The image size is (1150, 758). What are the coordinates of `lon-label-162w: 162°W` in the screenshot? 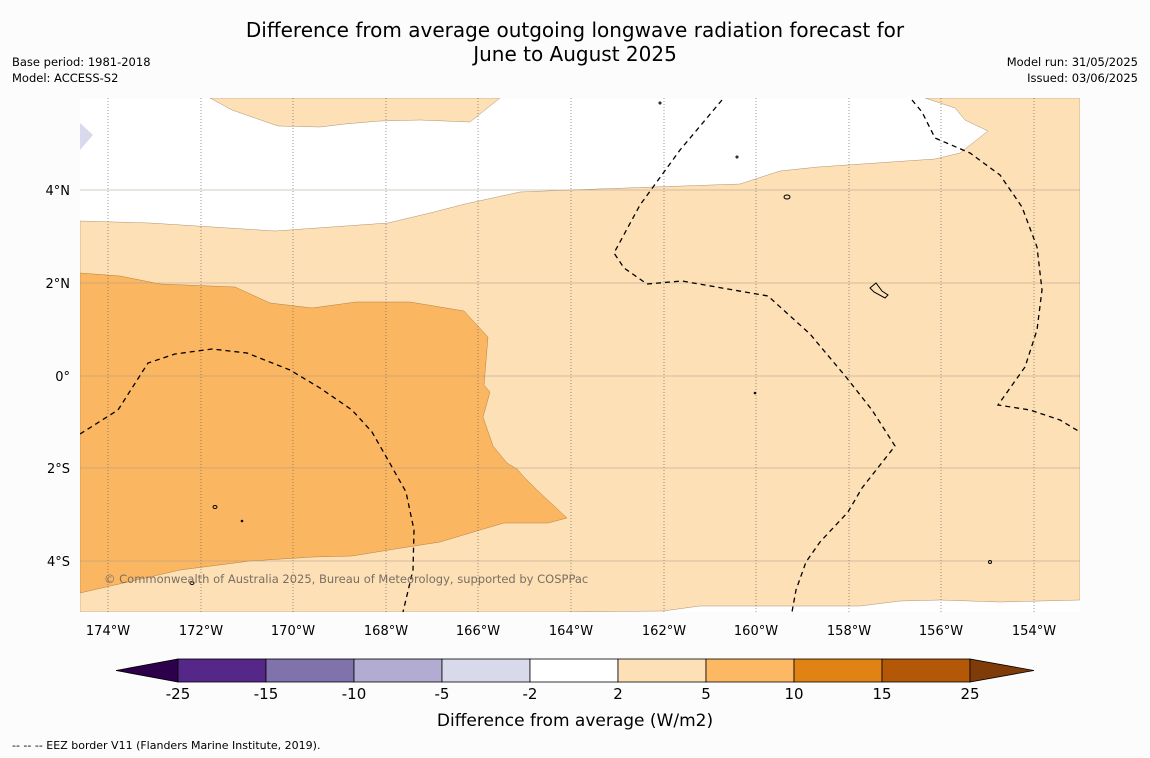 It's located at (664, 631).